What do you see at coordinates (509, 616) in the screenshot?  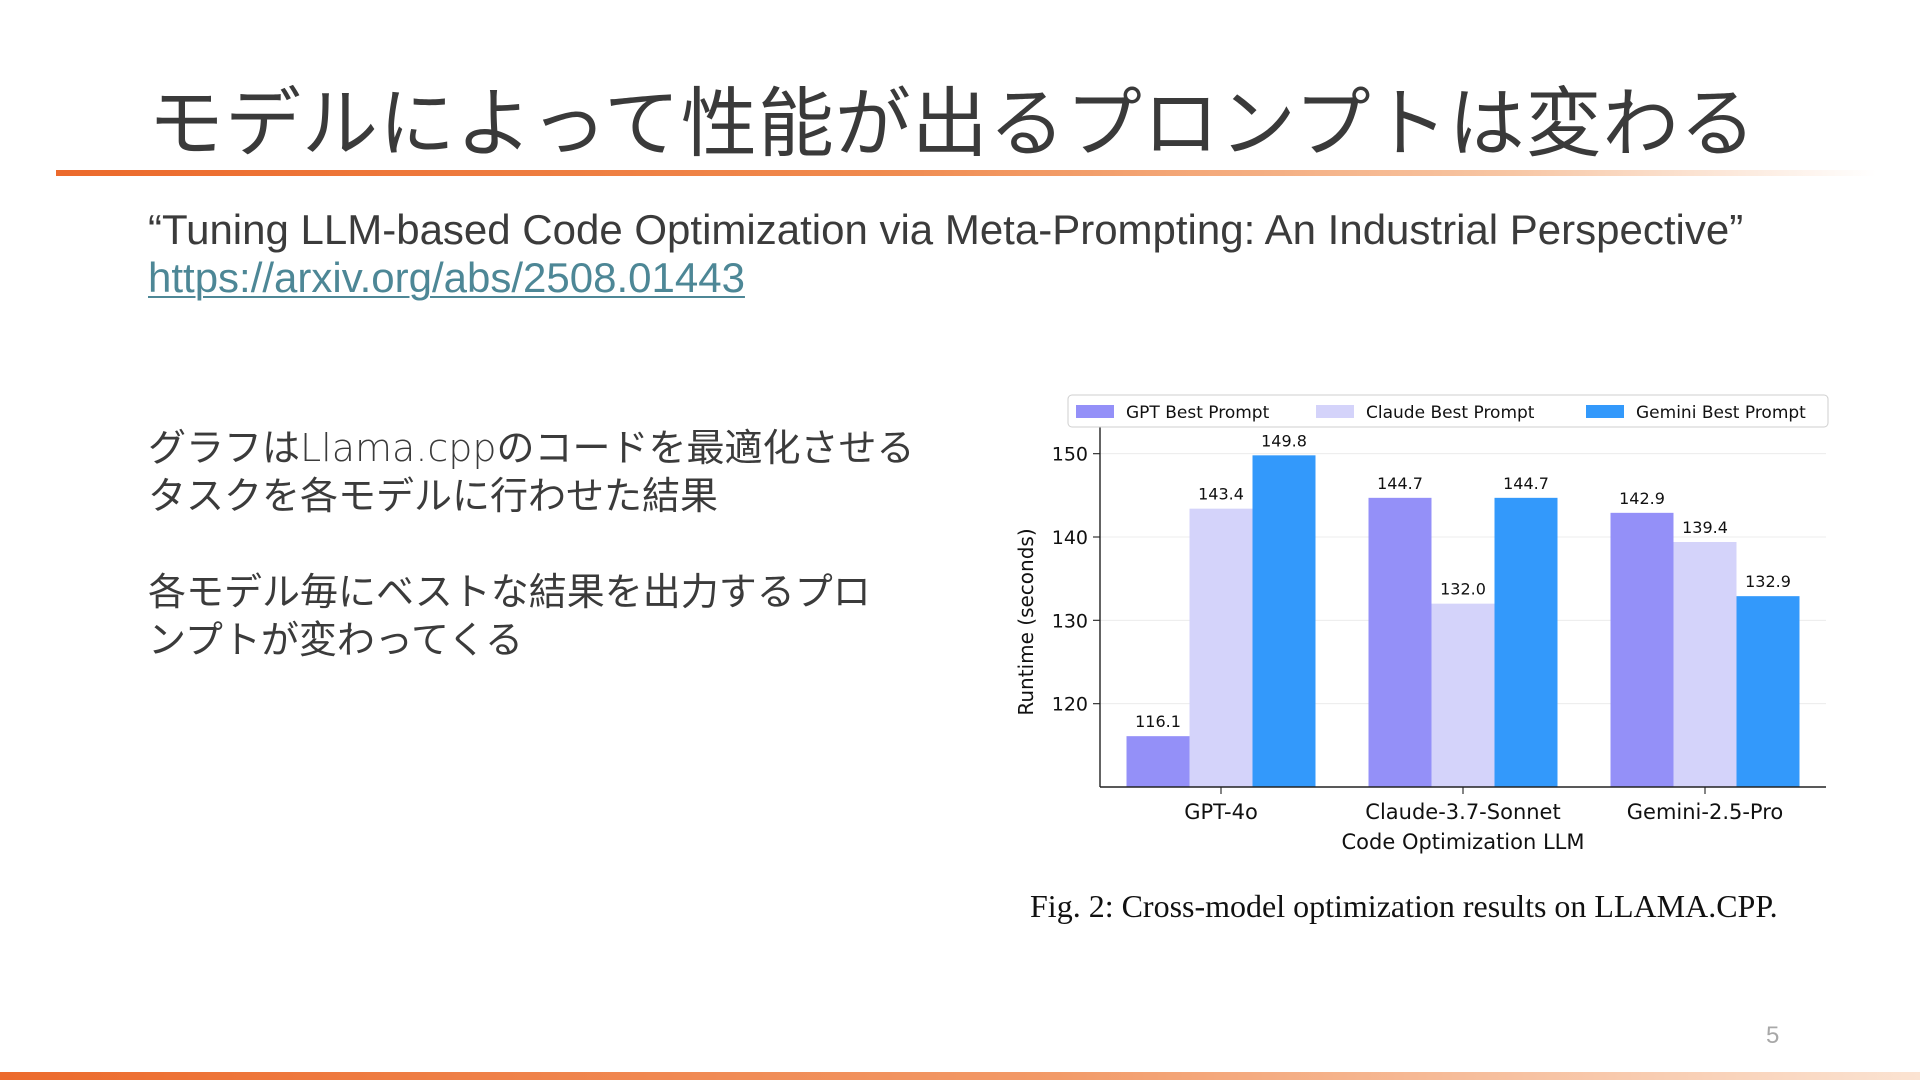 I see `body-paragraph-2: 各モデル毎にベストな結果を出力するプロ ンプトが変わってくる` at bounding box center [509, 616].